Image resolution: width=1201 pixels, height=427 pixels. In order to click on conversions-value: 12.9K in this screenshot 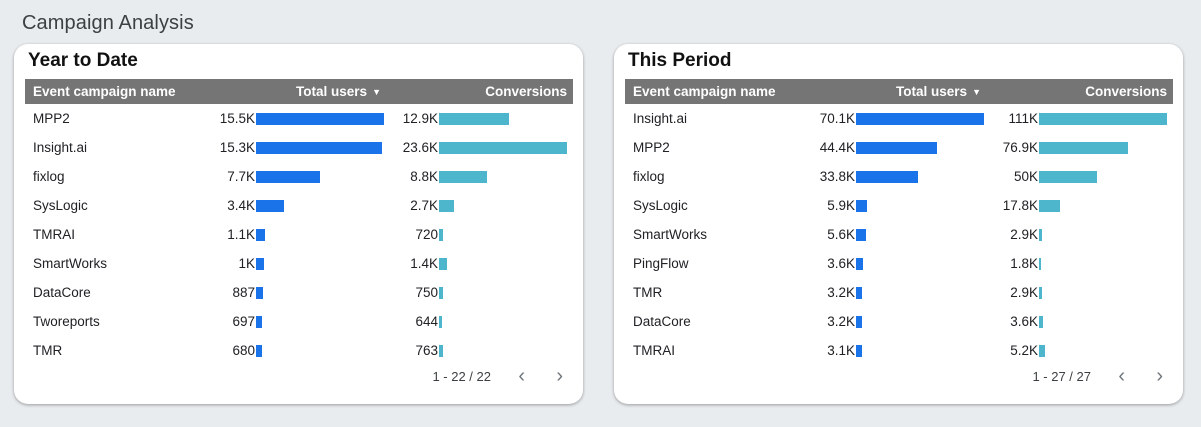, I will do `click(420, 118)`.